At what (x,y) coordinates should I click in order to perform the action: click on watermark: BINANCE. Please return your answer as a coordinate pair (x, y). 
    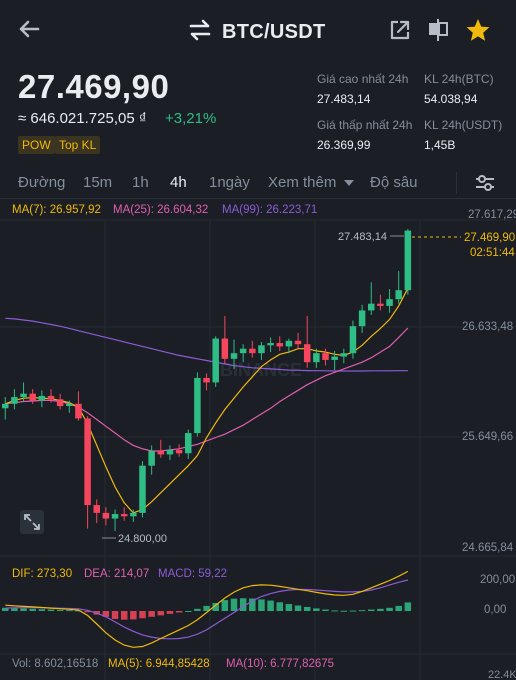
    Looking at the image, I should click on (261, 370).